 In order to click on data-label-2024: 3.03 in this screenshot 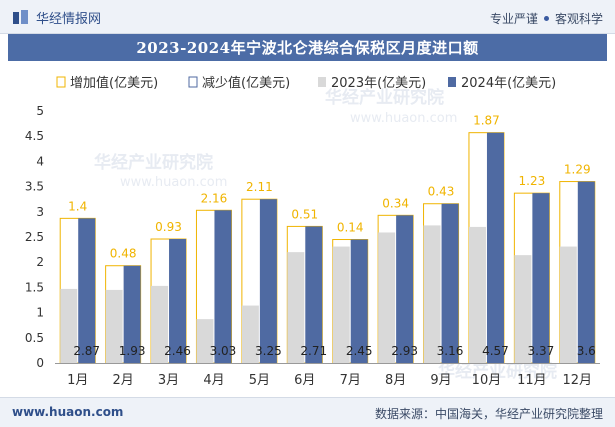, I will do `click(223, 351)`.